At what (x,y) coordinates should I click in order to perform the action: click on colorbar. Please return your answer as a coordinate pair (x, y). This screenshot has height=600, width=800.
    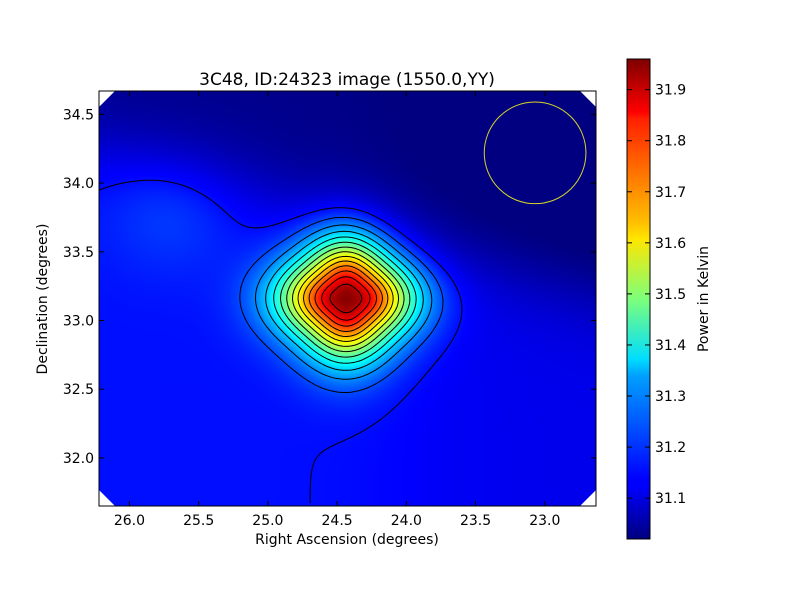
    Looking at the image, I should click on (638, 299).